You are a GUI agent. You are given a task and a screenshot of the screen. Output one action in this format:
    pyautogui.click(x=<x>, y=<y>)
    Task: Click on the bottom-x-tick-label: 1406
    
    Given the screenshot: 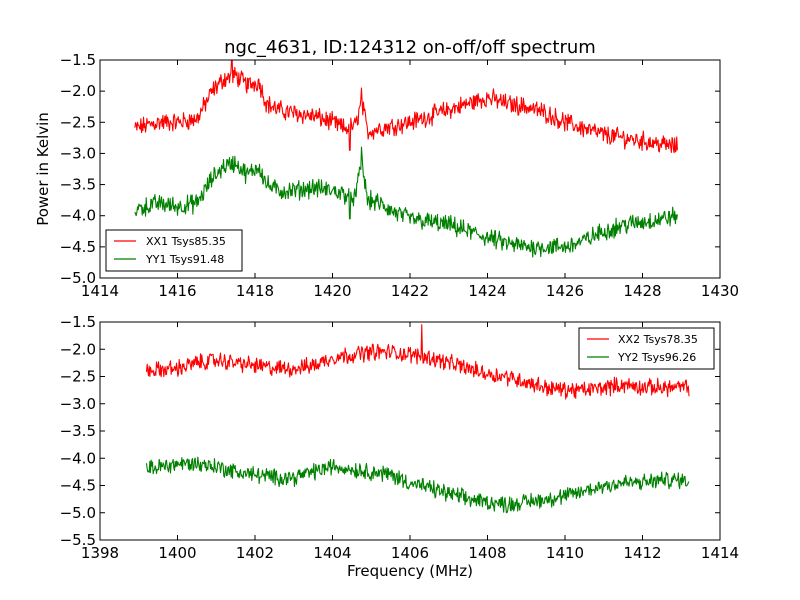 What is the action you would take?
    pyautogui.click(x=410, y=553)
    